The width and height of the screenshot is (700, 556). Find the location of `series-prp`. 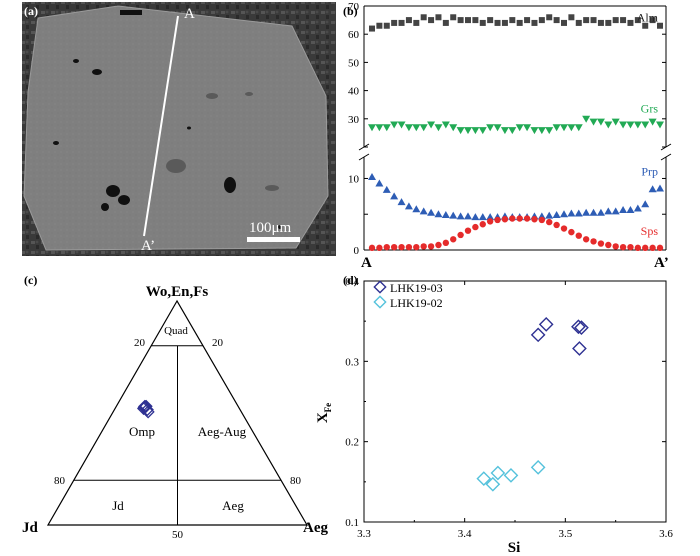

series-prp is located at coordinates (516, 197).